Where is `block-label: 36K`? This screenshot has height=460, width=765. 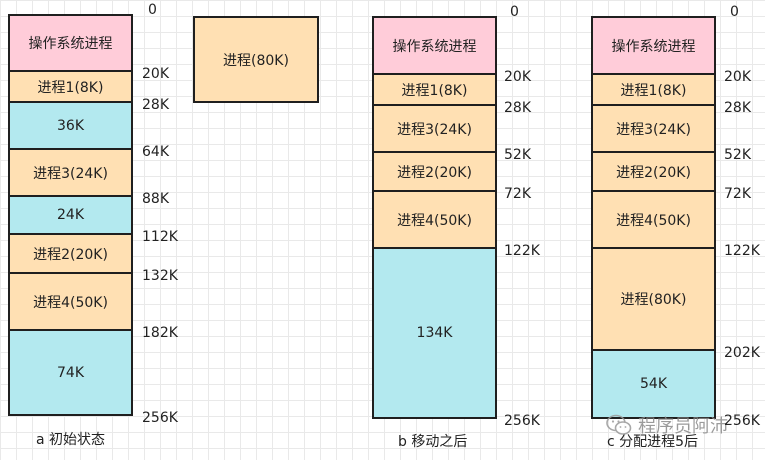
block-label: 36K is located at coordinates (70, 125).